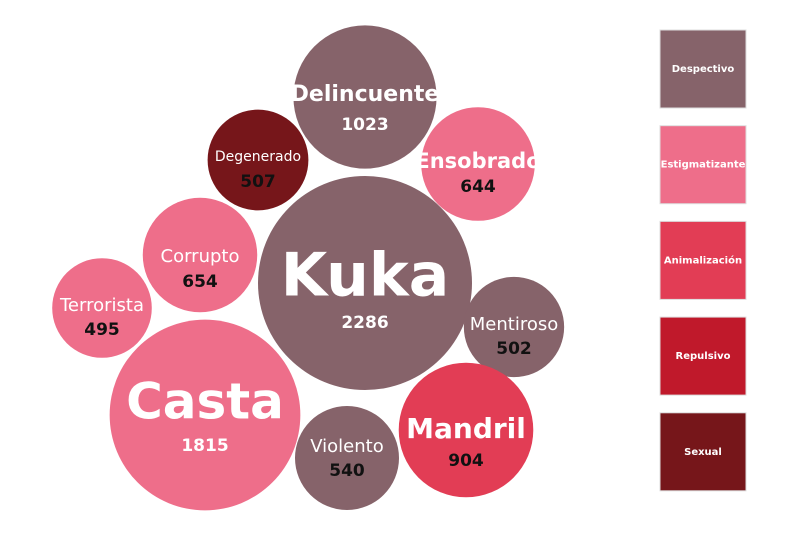 The image size is (785, 543). Describe the element at coordinates (514, 349) in the screenshot. I see `bubble-value: 502` at that location.